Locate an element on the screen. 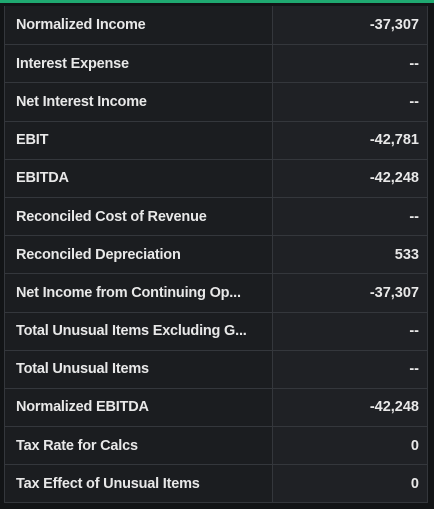  table-row: Interest Expense -- is located at coordinates (216, 63).